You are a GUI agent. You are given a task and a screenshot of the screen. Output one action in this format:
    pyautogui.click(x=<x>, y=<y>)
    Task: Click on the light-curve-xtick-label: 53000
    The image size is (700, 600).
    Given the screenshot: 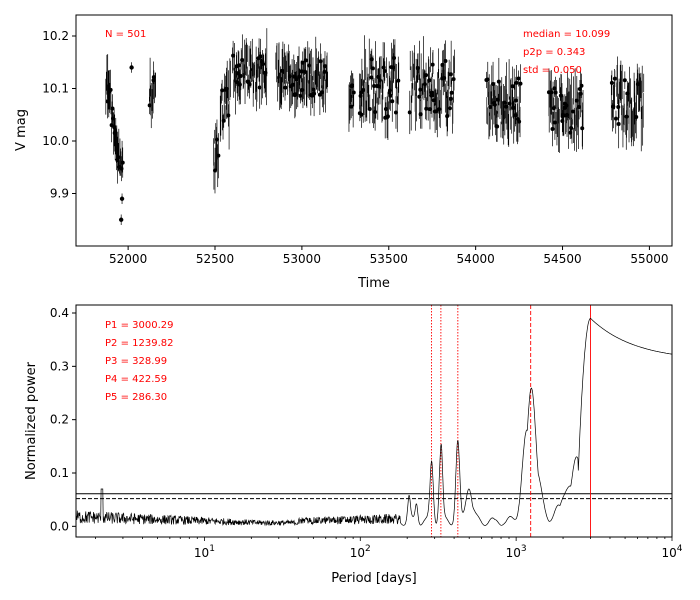 What is the action you would take?
    pyautogui.click(x=302, y=259)
    